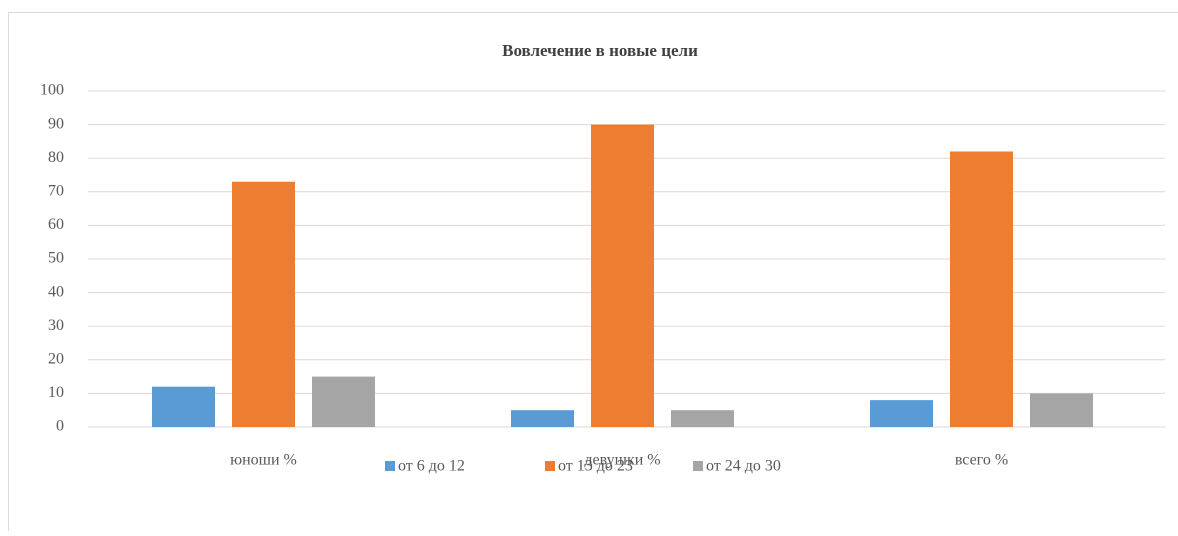 The height and width of the screenshot is (536, 1178). I want to click on y-tick-label: 50, so click(56, 258).